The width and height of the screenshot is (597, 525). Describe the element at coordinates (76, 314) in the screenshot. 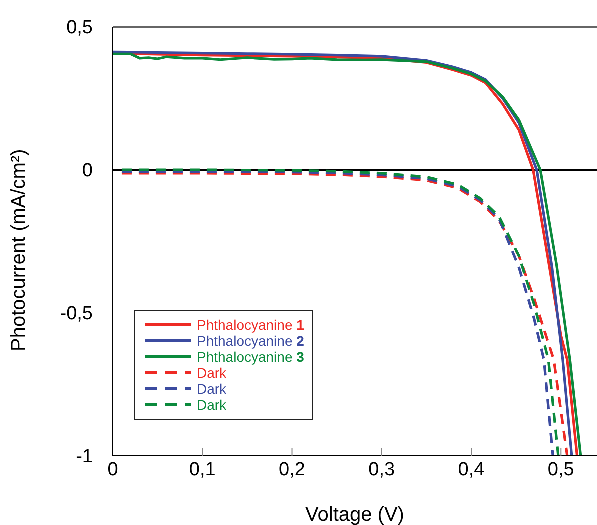

I see `y-tick-label: -0,5` at that location.